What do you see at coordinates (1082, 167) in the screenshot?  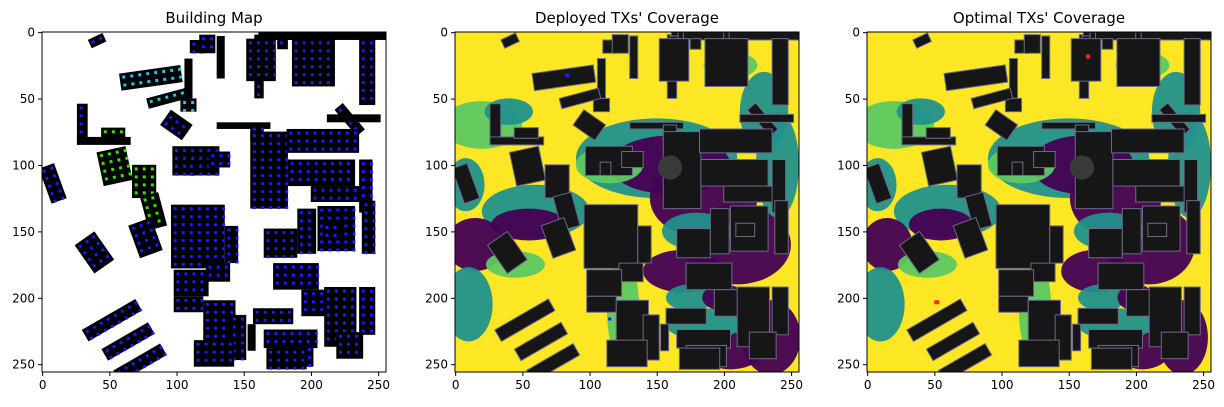 I see `round-structure` at bounding box center [1082, 167].